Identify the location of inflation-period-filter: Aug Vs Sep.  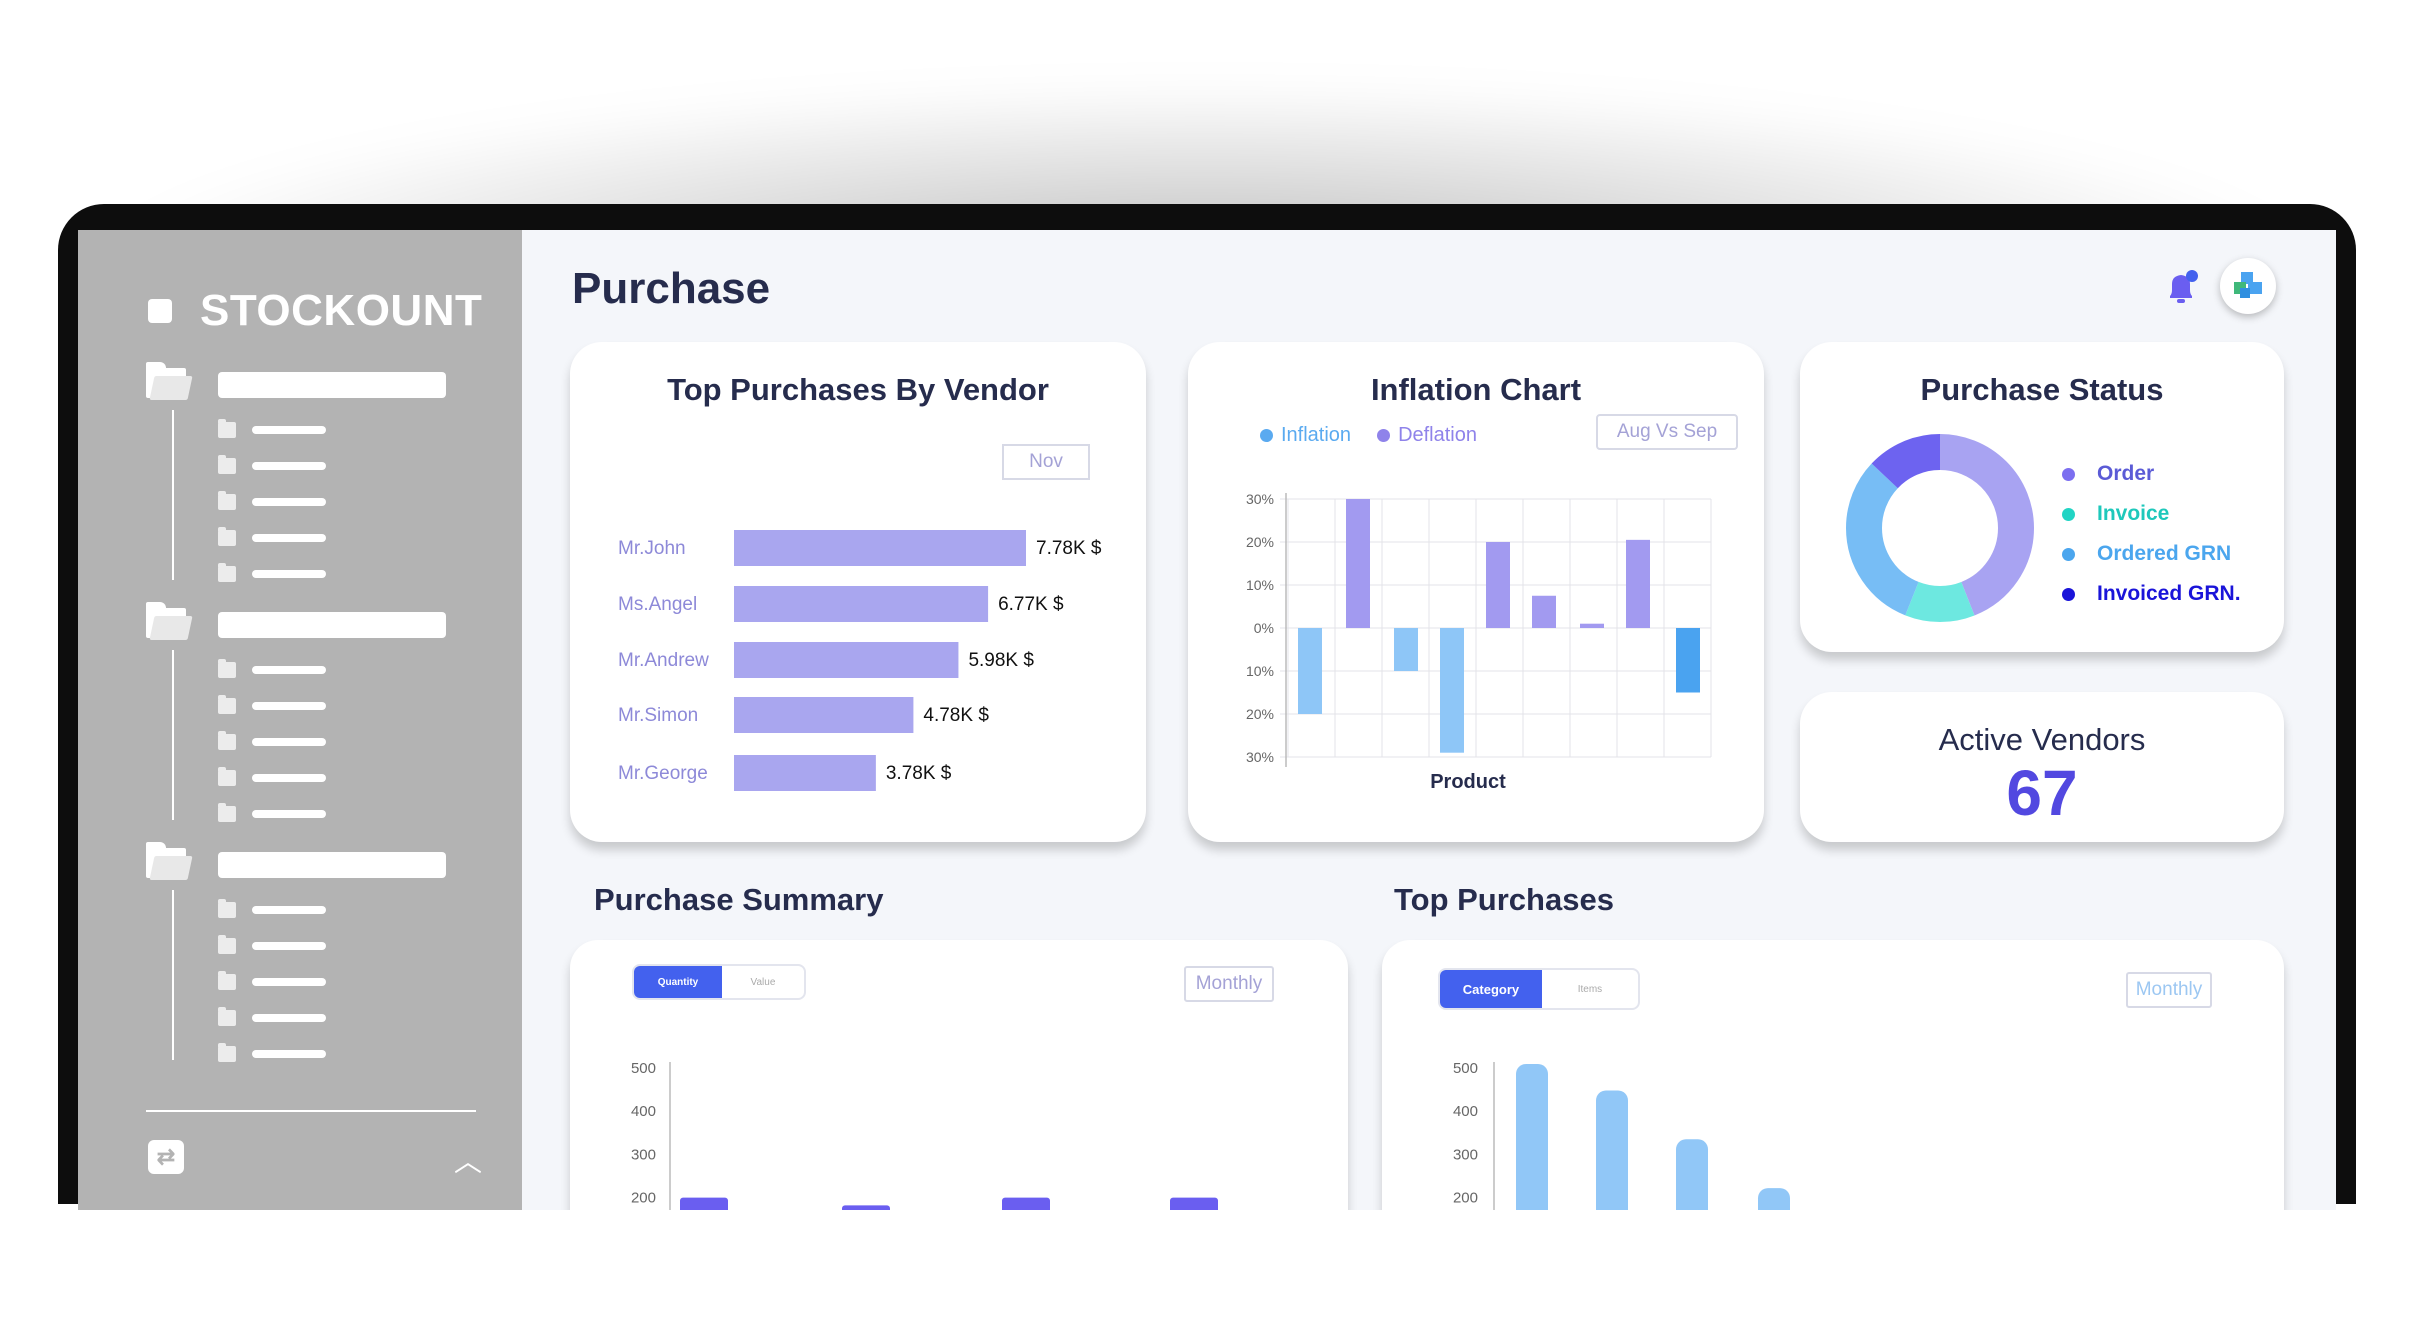
(1667, 432).